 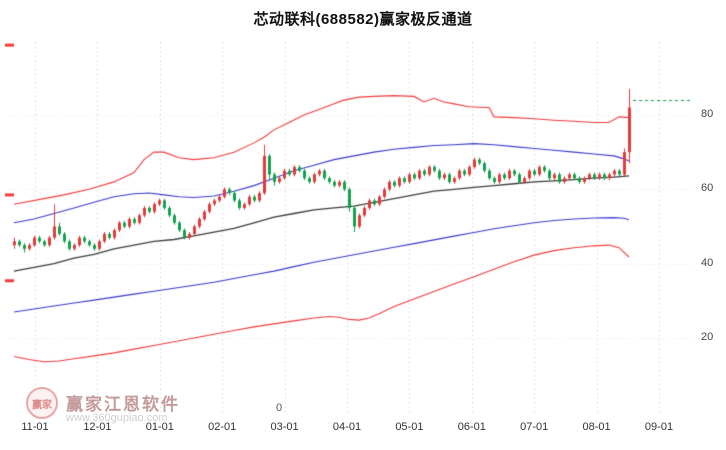 What do you see at coordinates (42, 403) in the screenshot?
I see `brand-seal-icon: 赢家` at bounding box center [42, 403].